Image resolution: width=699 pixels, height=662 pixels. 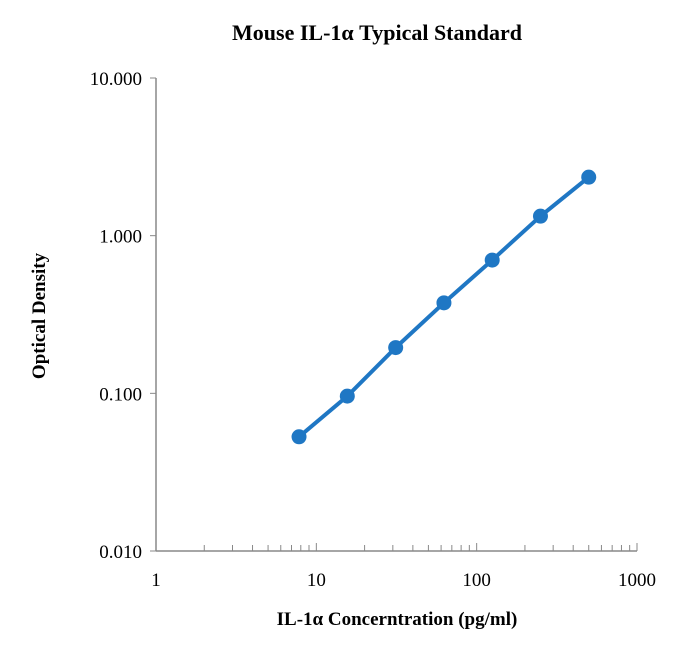 I want to click on y-tick-label: 0.100, so click(x=120, y=394).